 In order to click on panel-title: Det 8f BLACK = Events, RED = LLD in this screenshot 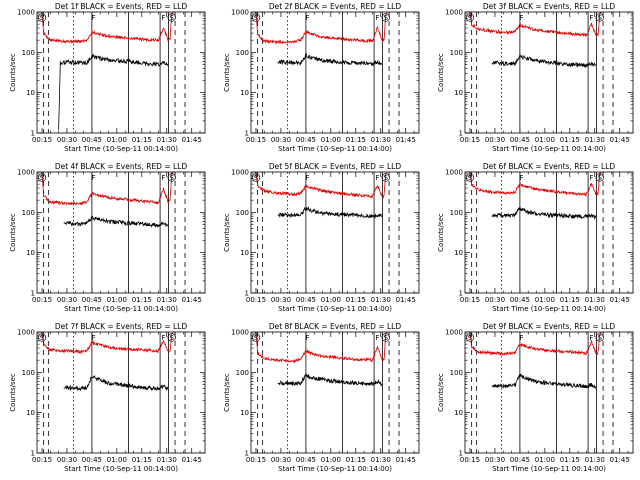, I will do `click(335, 326)`.